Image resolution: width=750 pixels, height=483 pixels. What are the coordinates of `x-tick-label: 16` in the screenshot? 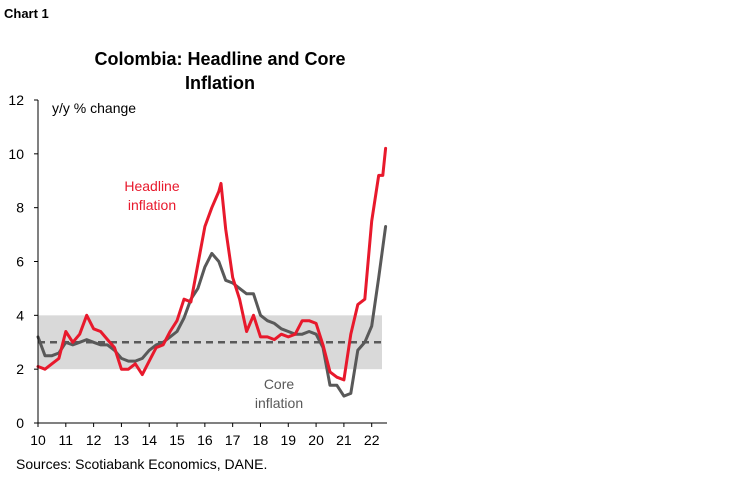 It's located at (205, 440).